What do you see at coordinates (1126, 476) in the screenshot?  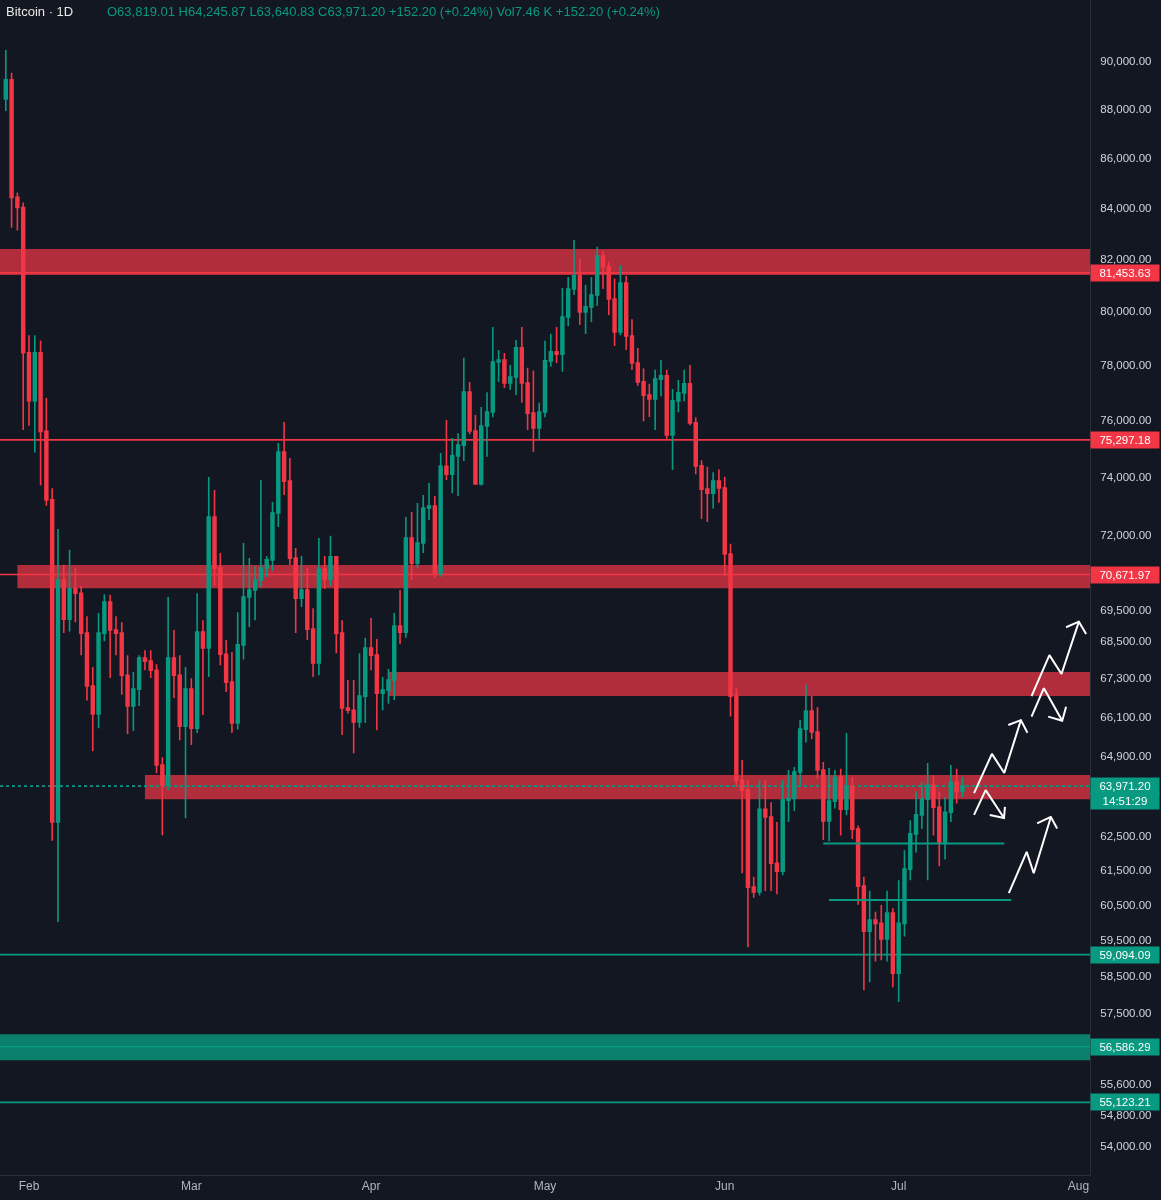 I see `y-tick-label: 74,000.00` at bounding box center [1126, 476].